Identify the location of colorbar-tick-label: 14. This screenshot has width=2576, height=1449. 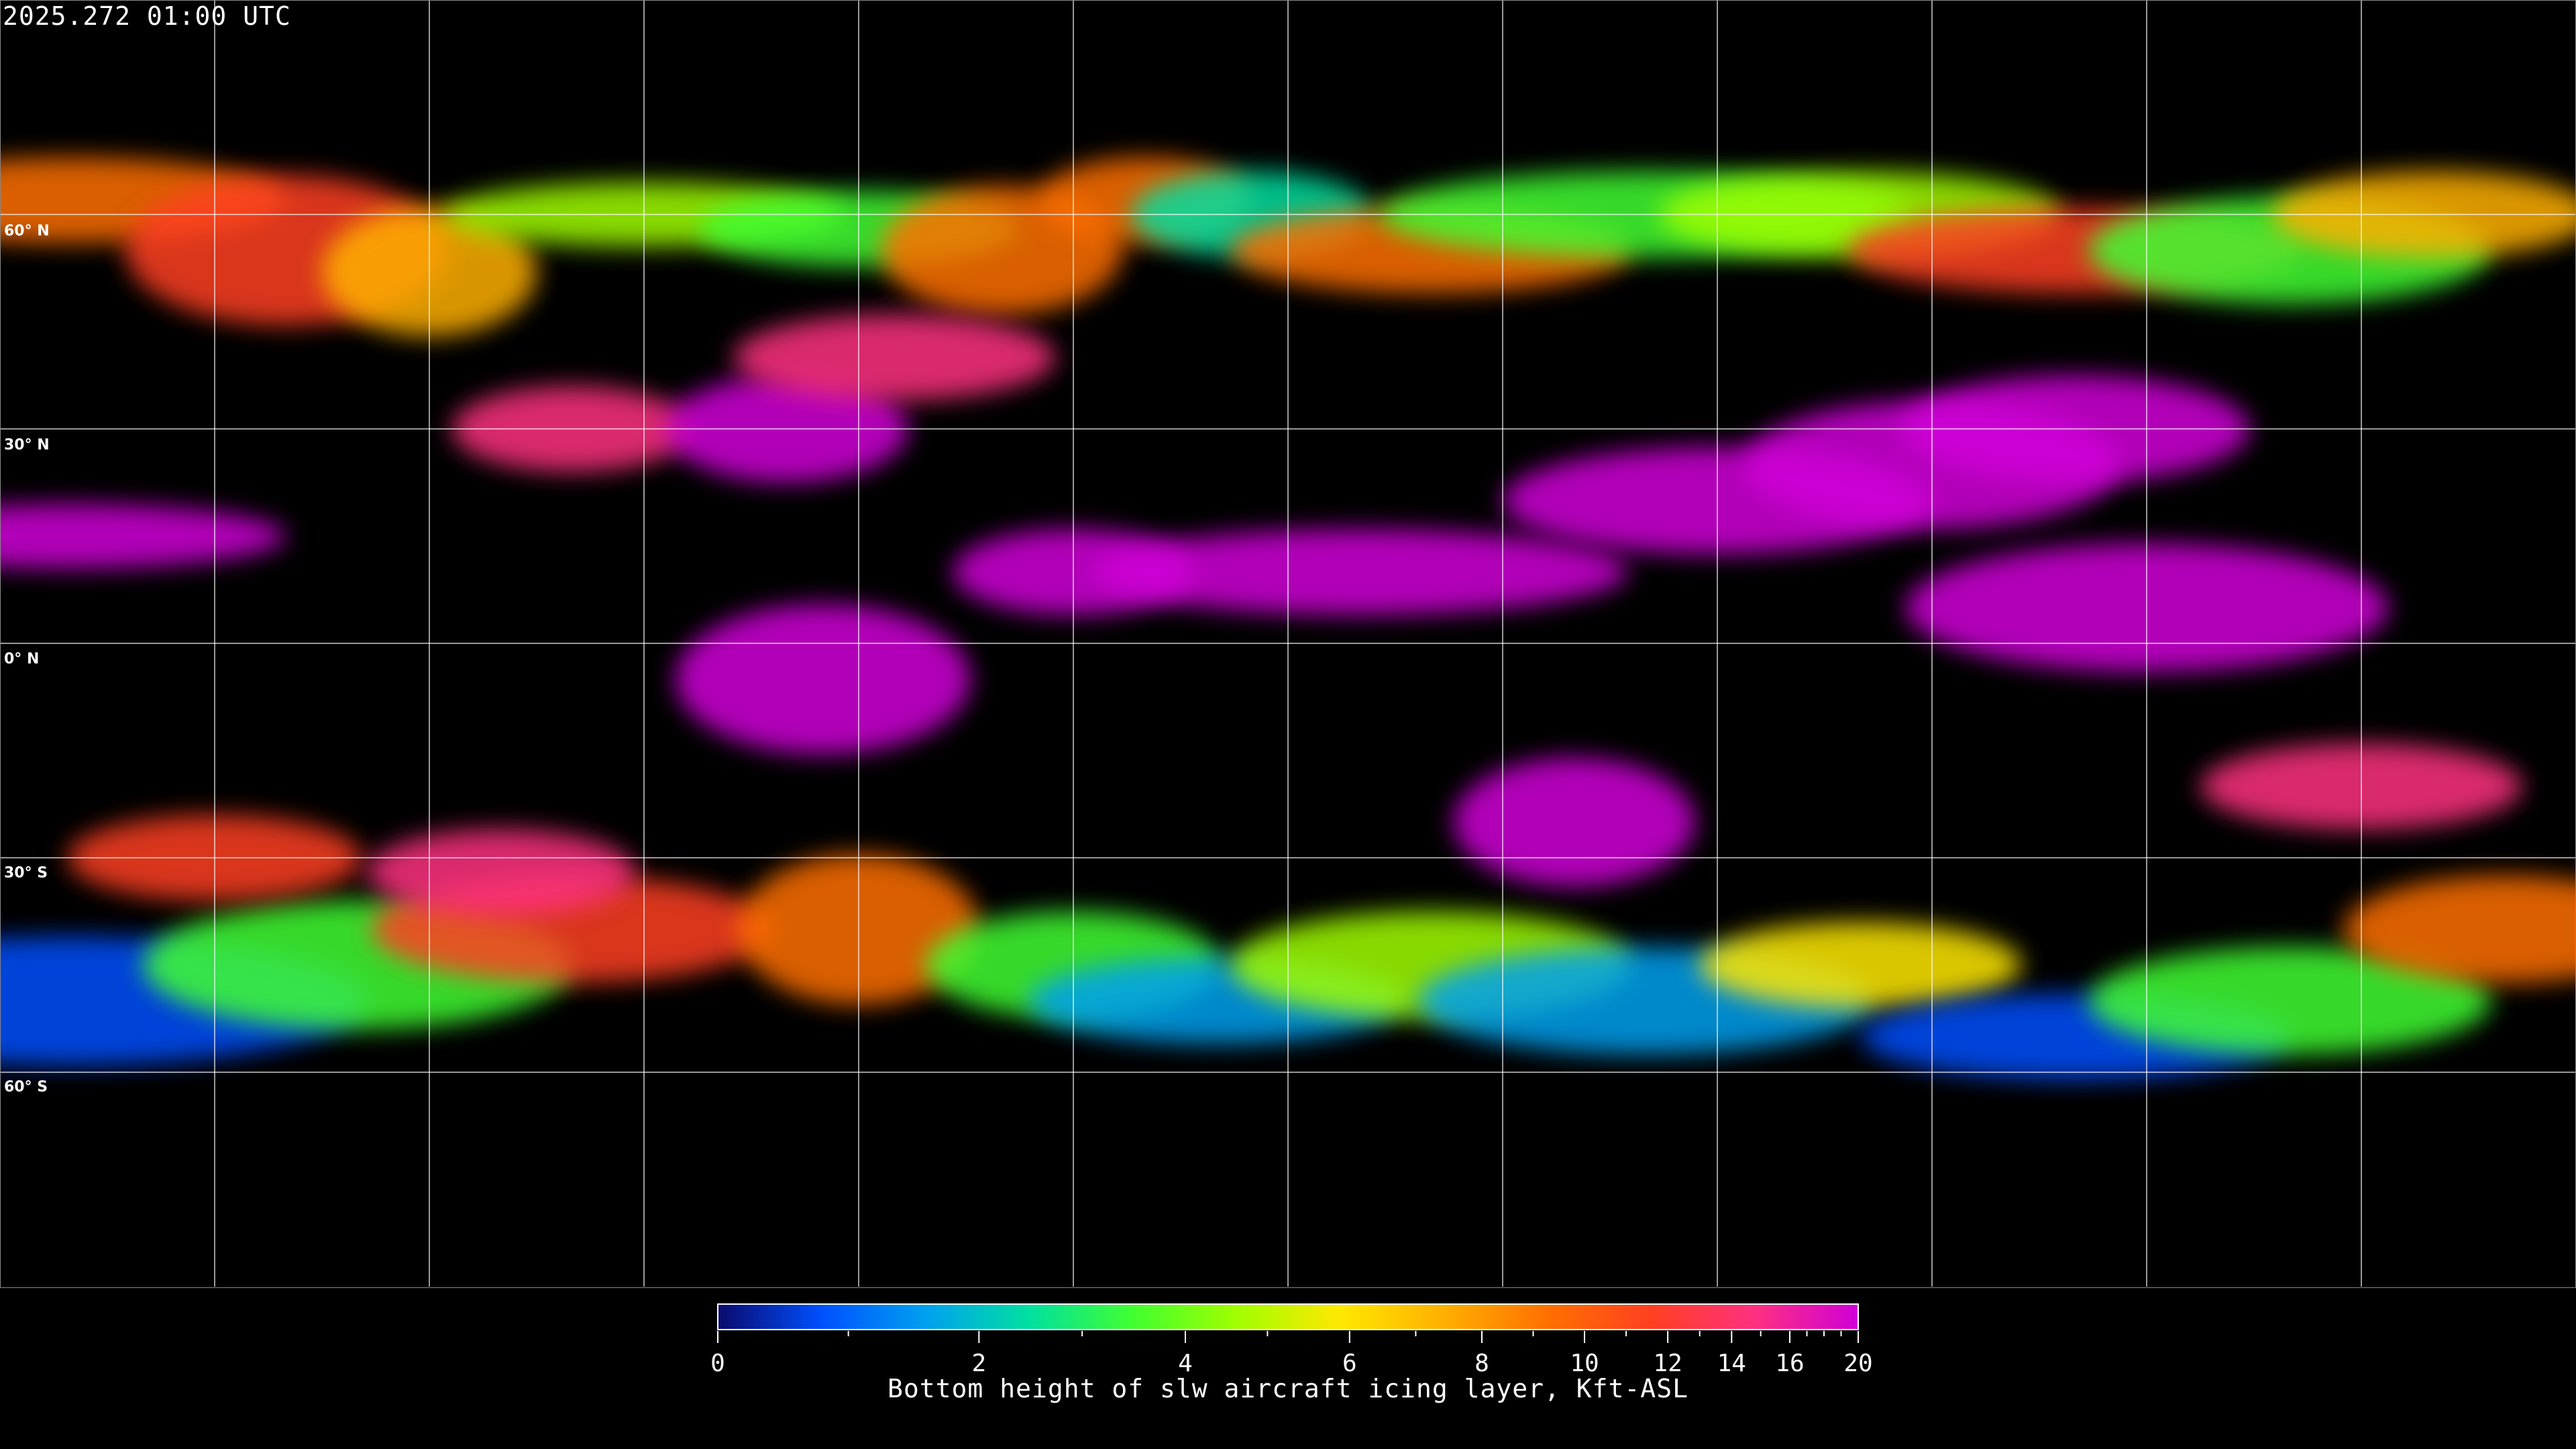
(1731, 1363).